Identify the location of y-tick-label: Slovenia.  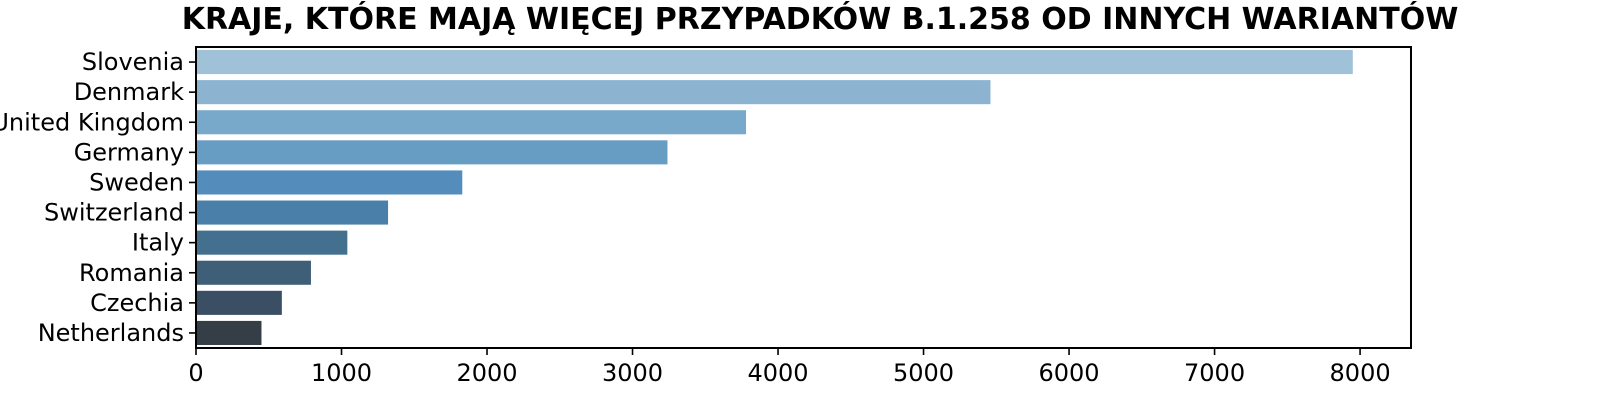
(133, 62).